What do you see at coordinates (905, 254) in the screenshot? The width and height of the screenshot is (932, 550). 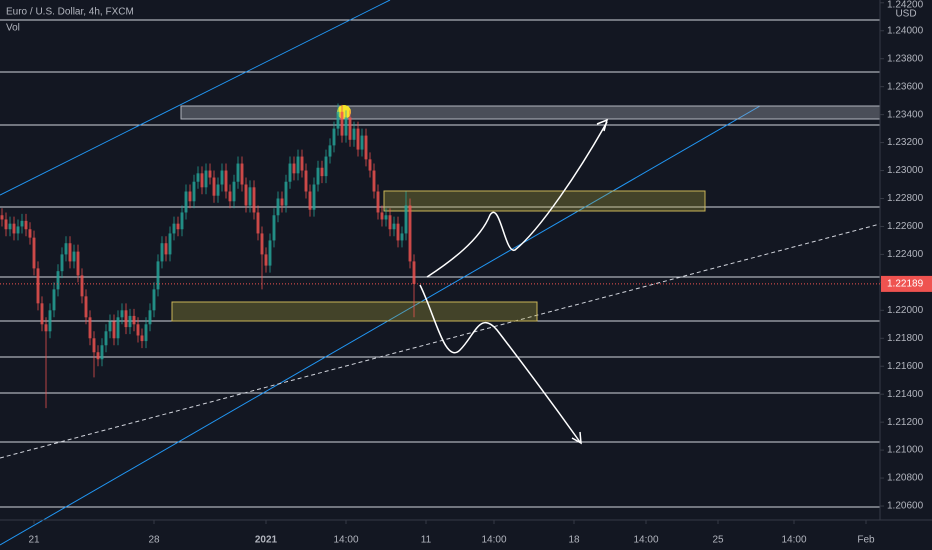 I see `y-tick-label: 1.22400` at bounding box center [905, 254].